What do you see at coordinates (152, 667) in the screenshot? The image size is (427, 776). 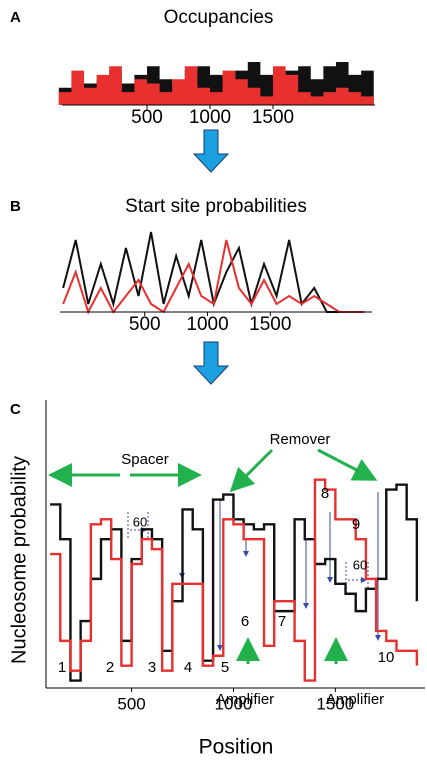 I see `annotation: 3` at bounding box center [152, 667].